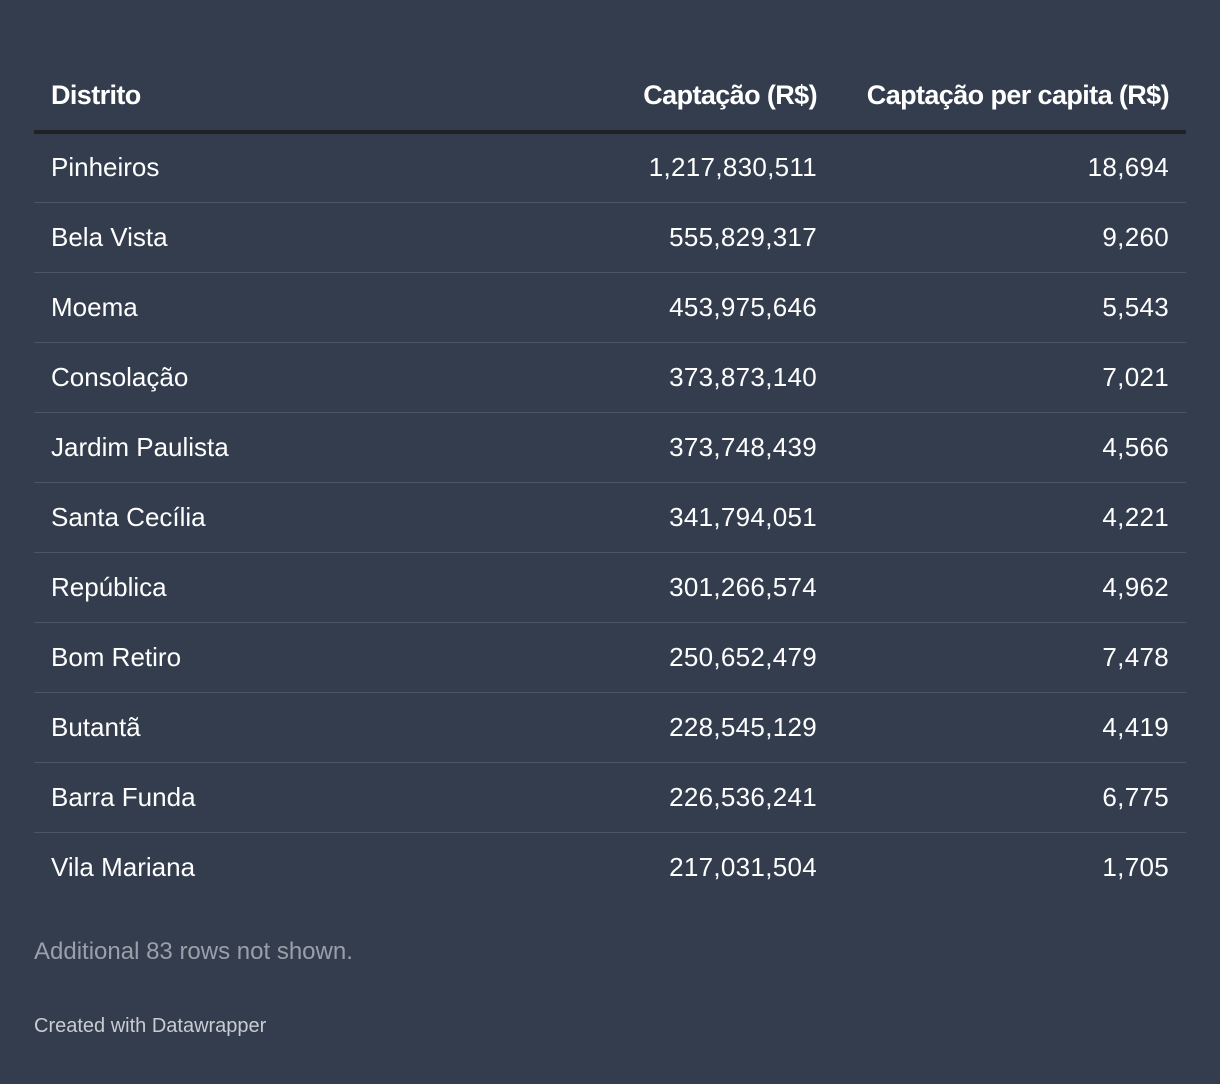  I want to click on cell-per-capita: 4,962, so click(1010, 587).